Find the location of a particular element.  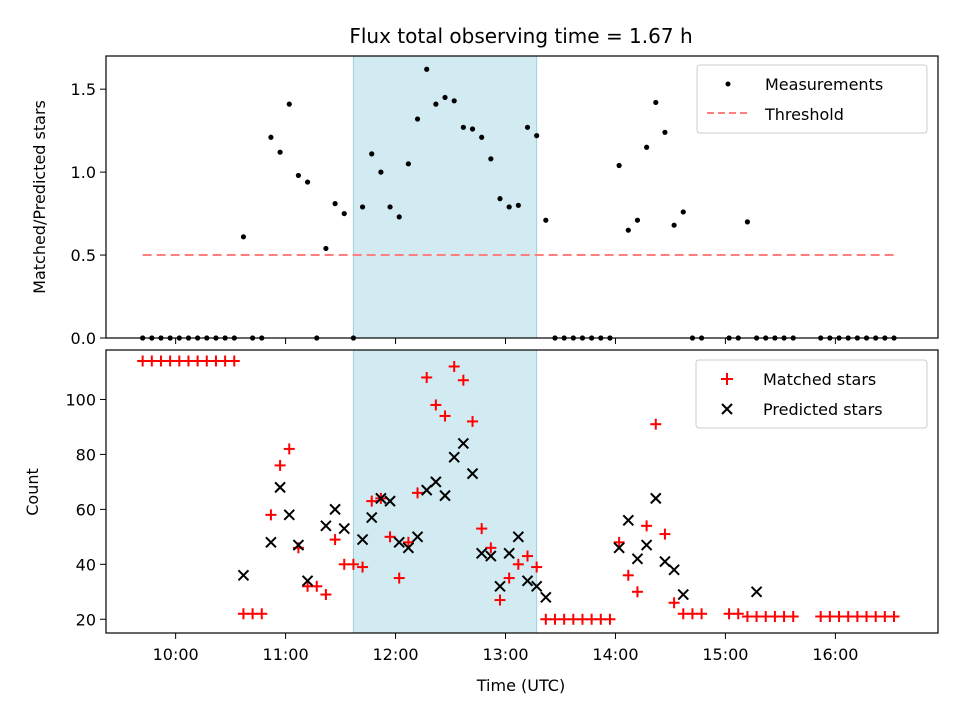

bottom-x-axis-ticks: 10:00 11:00 12:00 13:00 14:00 15:00 16:00 is located at coordinates (505, 648).